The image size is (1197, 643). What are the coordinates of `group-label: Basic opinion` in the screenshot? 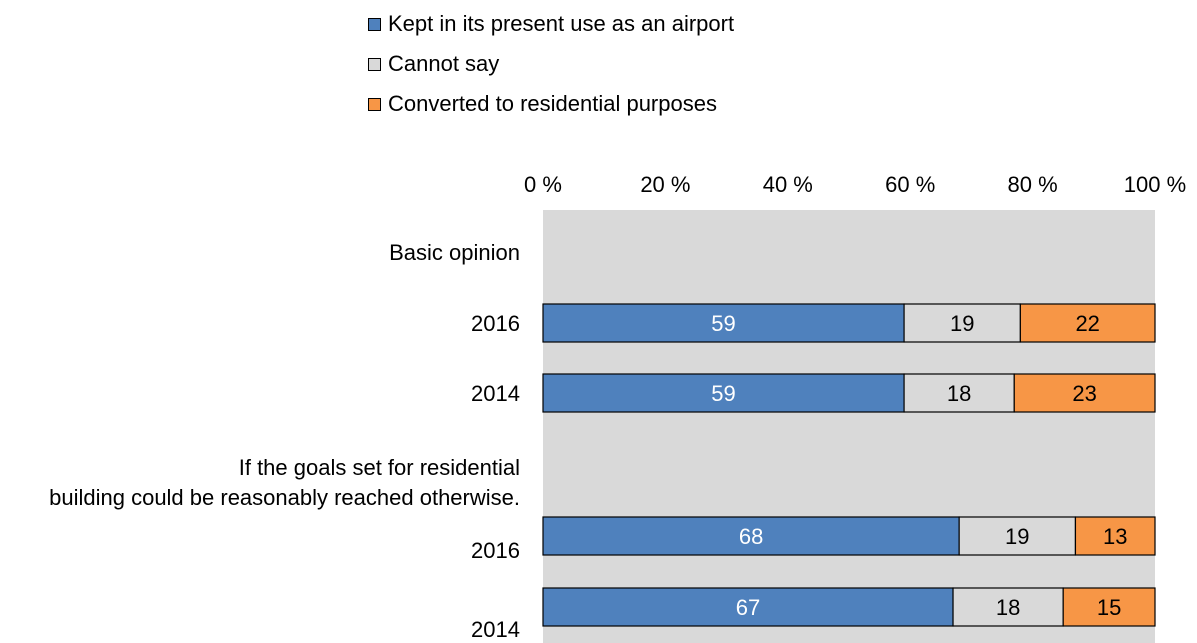 It's located at (454, 252).